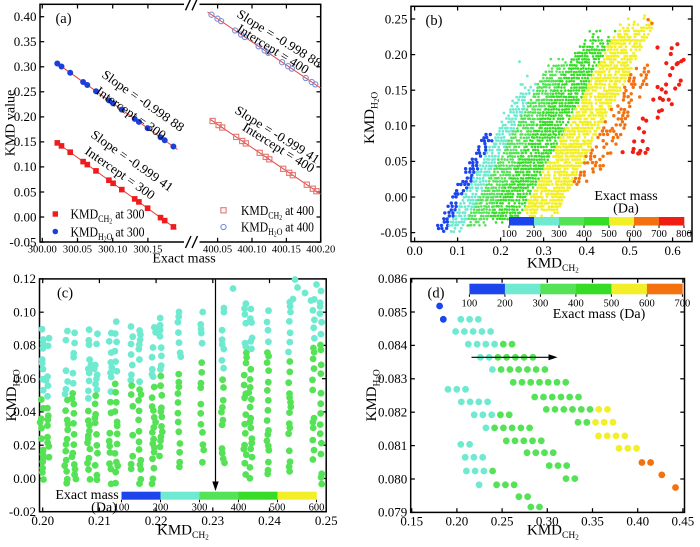 The height and width of the screenshot is (547, 700). I want to click on svg-text: 0.4, so click(586, 250).